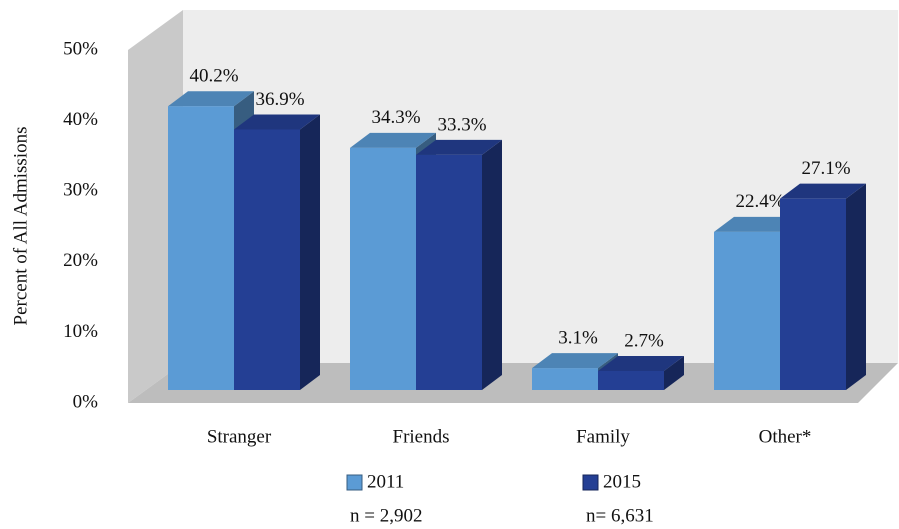 This screenshot has height=529, width=899. What do you see at coordinates (620, 515) in the screenshot?
I see `legend-note: n= 6,631` at bounding box center [620, 515].